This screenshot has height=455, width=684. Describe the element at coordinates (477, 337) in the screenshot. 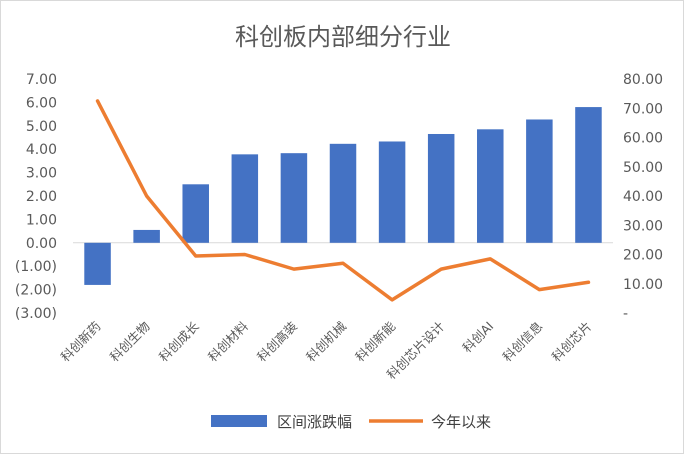

I see `category-label: 科创AI` at that location.